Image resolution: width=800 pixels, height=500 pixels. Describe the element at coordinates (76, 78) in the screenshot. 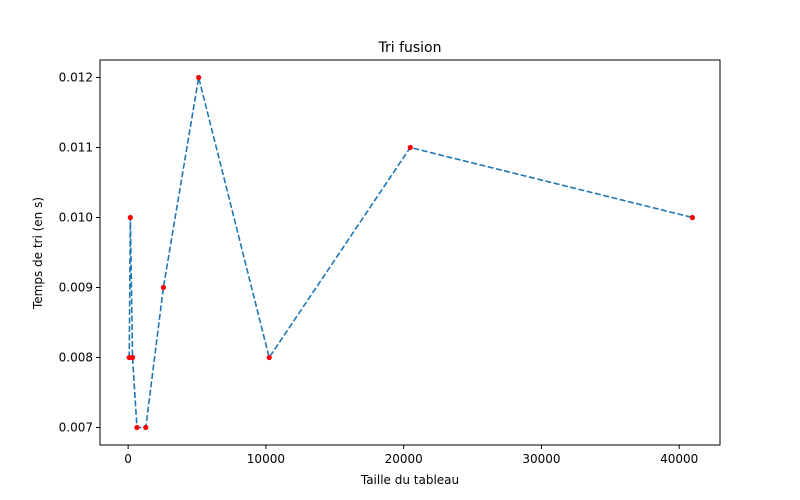

I see `y-tick-label: 0.012` at that location.